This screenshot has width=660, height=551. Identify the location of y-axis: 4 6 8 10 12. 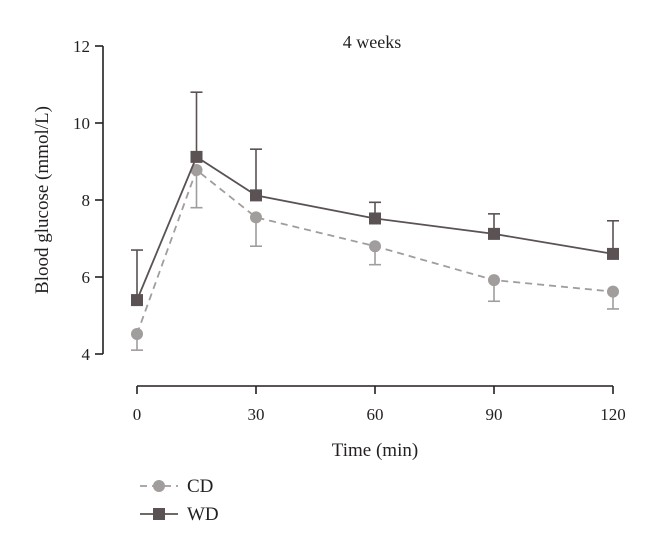
(88, 200).